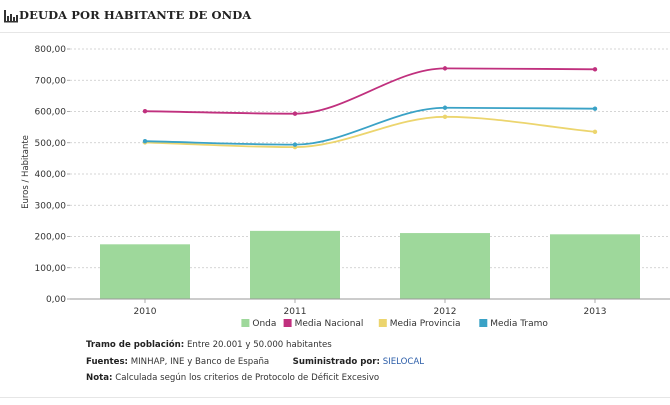 The height and width of the screenshot is (405, 670). I want to click on y-tick-label: 300,00, so click(51, 206).